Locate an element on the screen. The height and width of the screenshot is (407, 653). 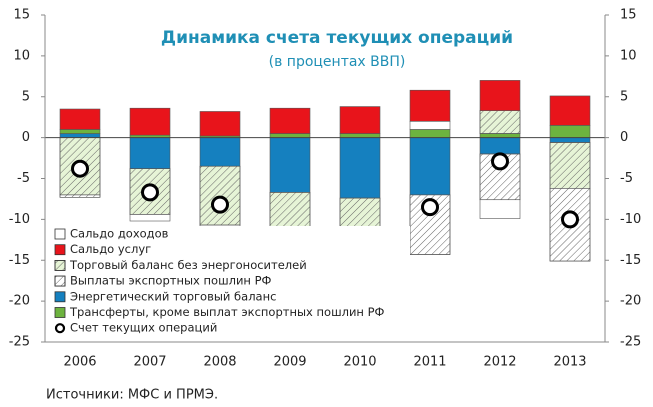
y2-tick-label: 0 is located at coordinates (624, 137).